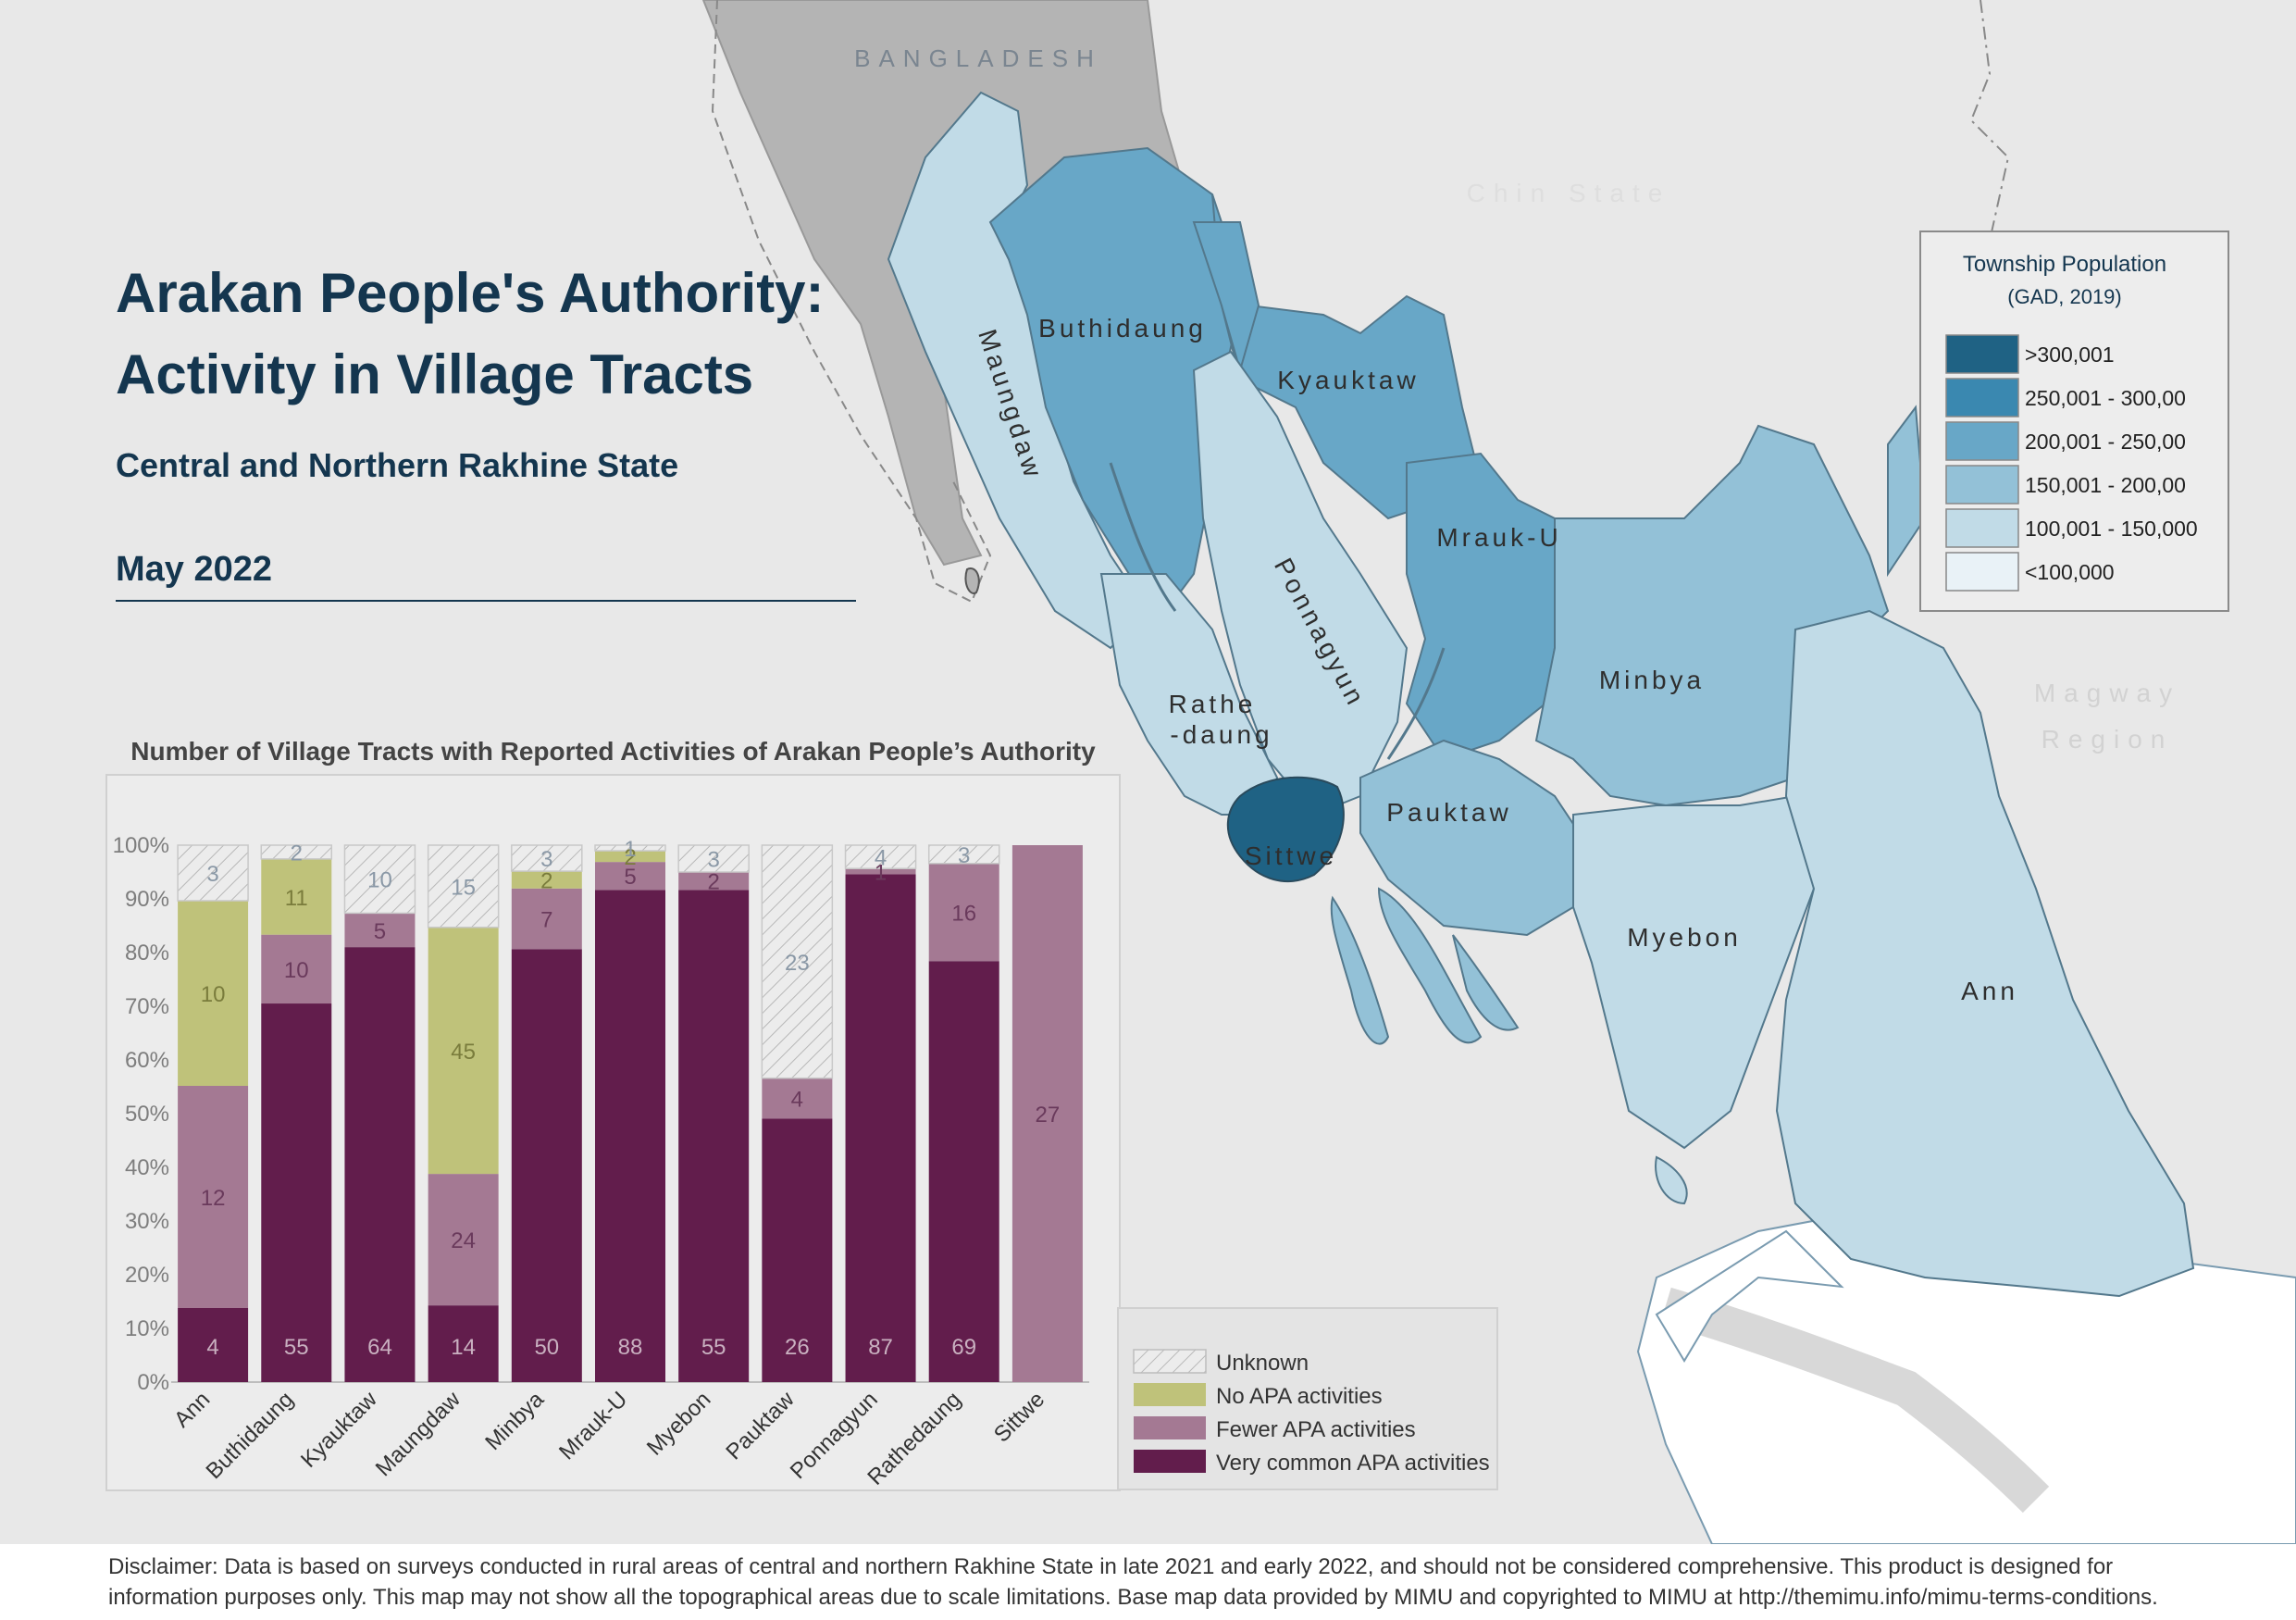  What do you see at coordinates (1143, 537) in the screenshot?
I see `river-mayu` at bounding box center [1143, 537].